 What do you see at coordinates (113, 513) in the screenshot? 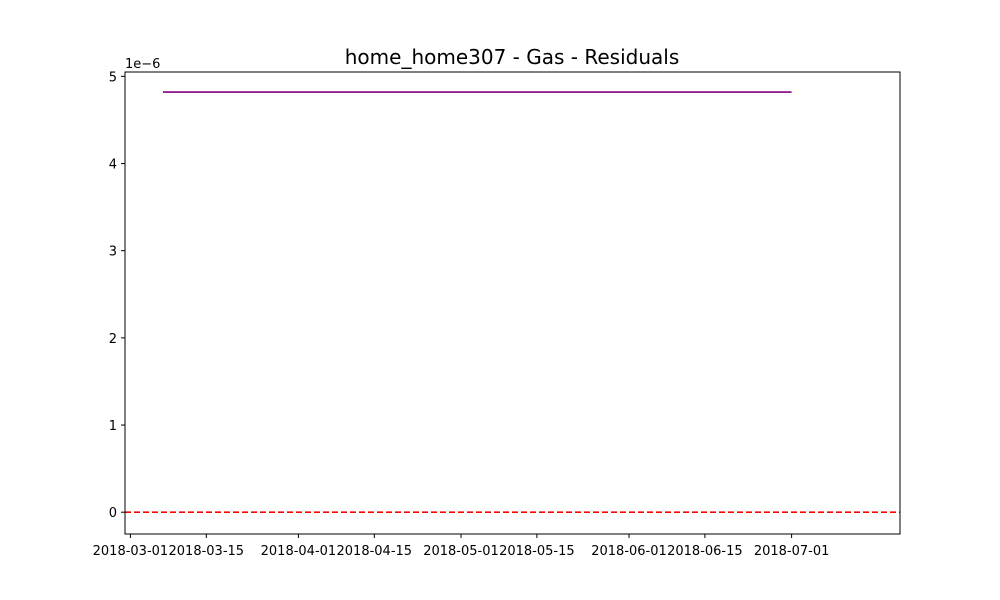
I see `y-tick-label: 0` at bounding box center [113, 513].